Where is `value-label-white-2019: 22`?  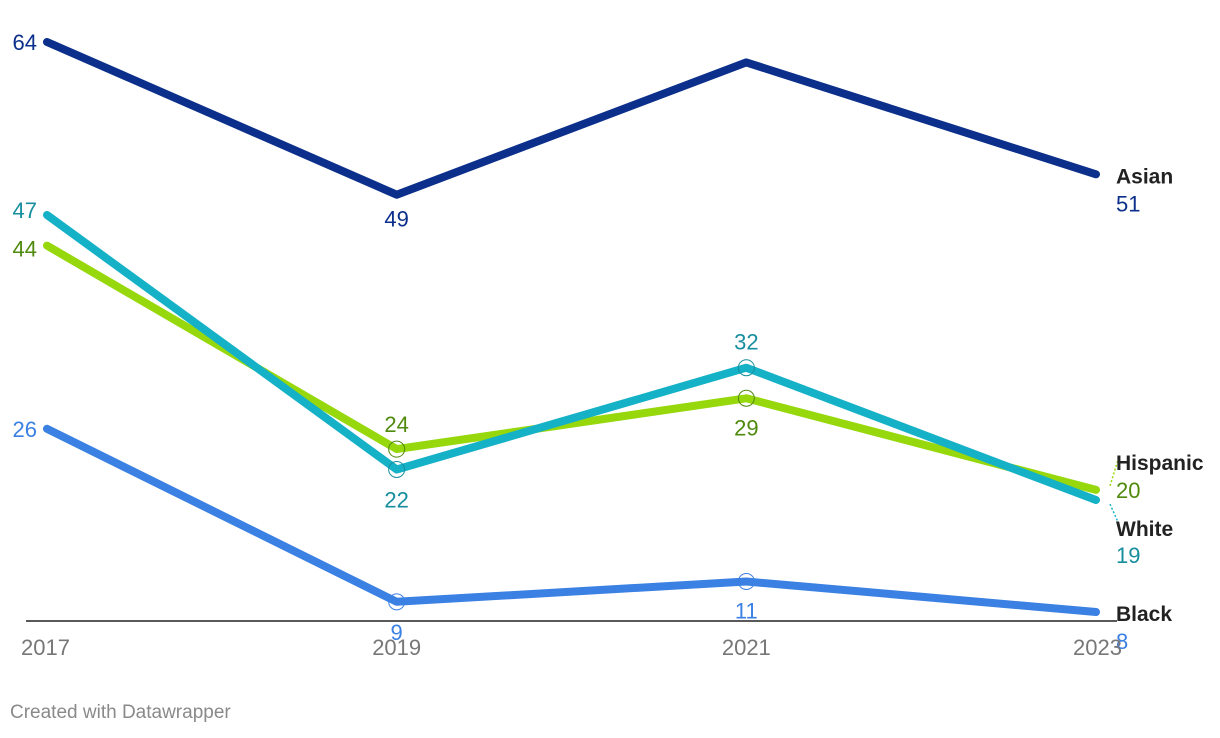 value-label-white-2019: 22 is located at coordinates (396, 500).